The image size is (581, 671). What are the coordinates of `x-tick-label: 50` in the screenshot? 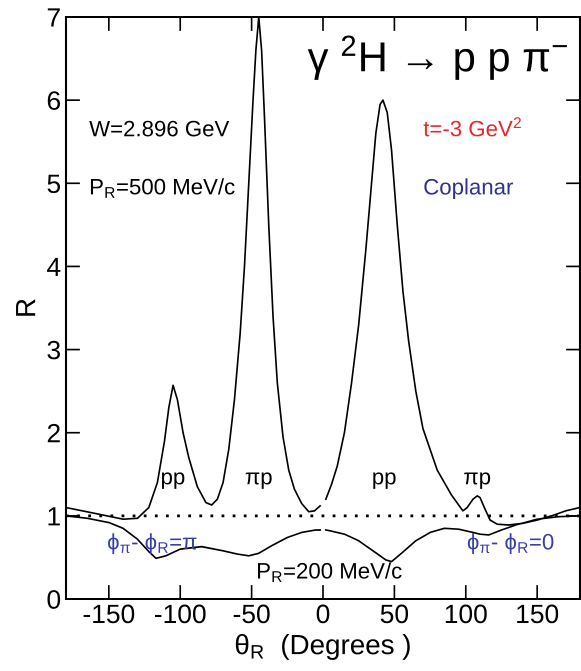 It's located at (394, 614).